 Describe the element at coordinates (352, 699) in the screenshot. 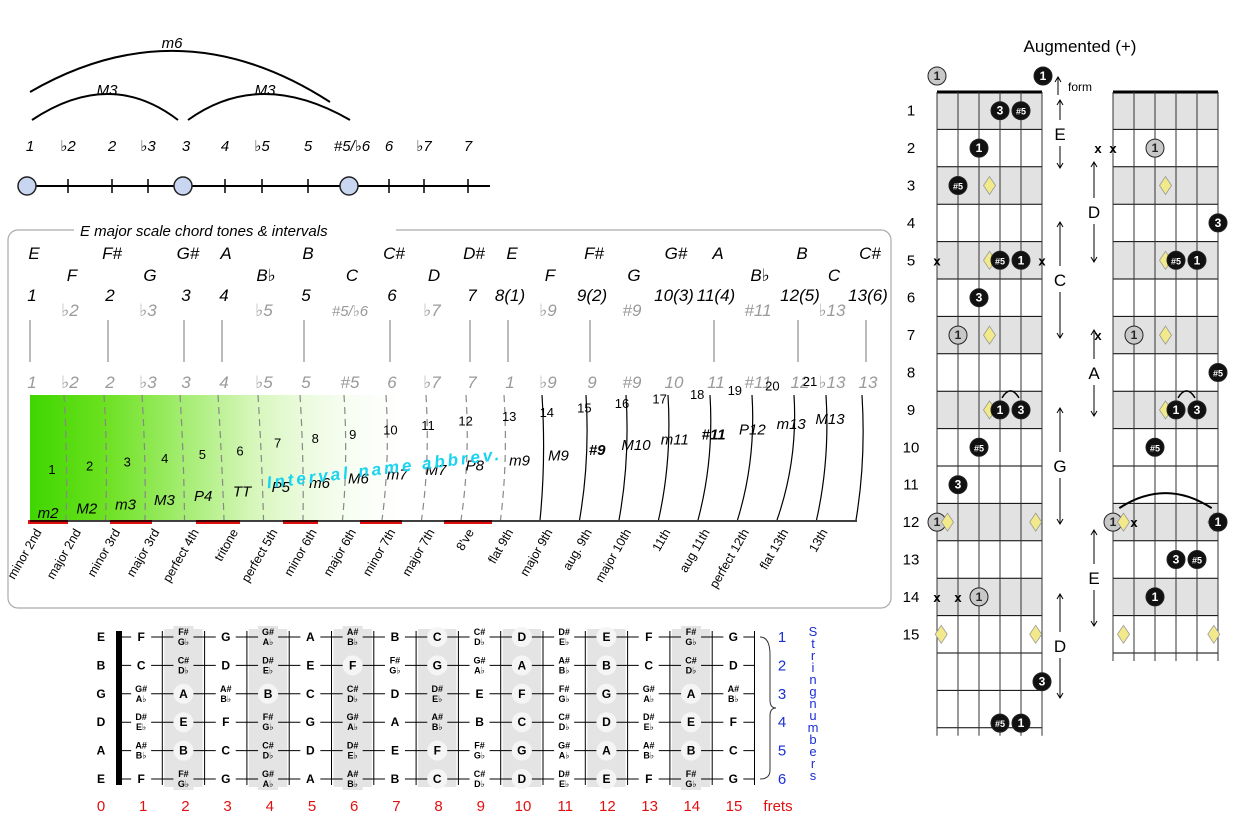

I see `fret-note-flat: D♭` at that location.